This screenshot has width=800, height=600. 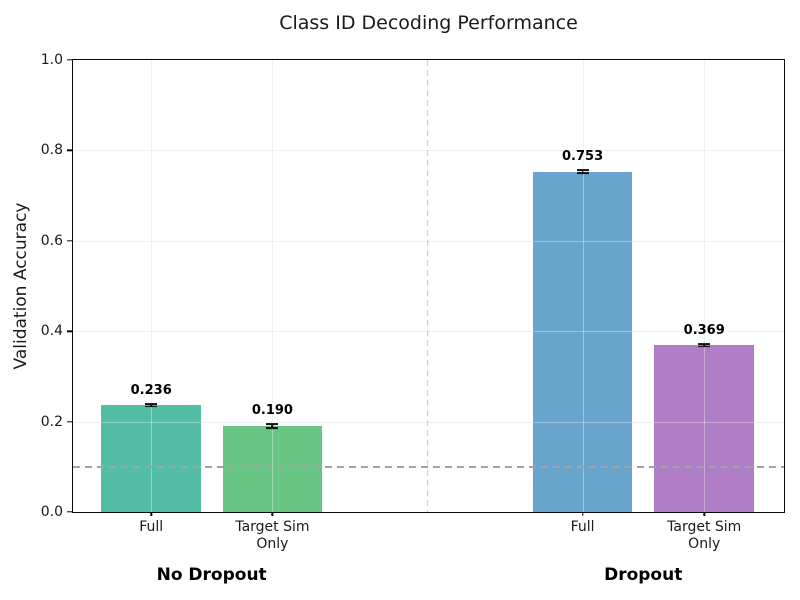 I want to click on bar-value-label: 0.369, so click(x=704, y=330).